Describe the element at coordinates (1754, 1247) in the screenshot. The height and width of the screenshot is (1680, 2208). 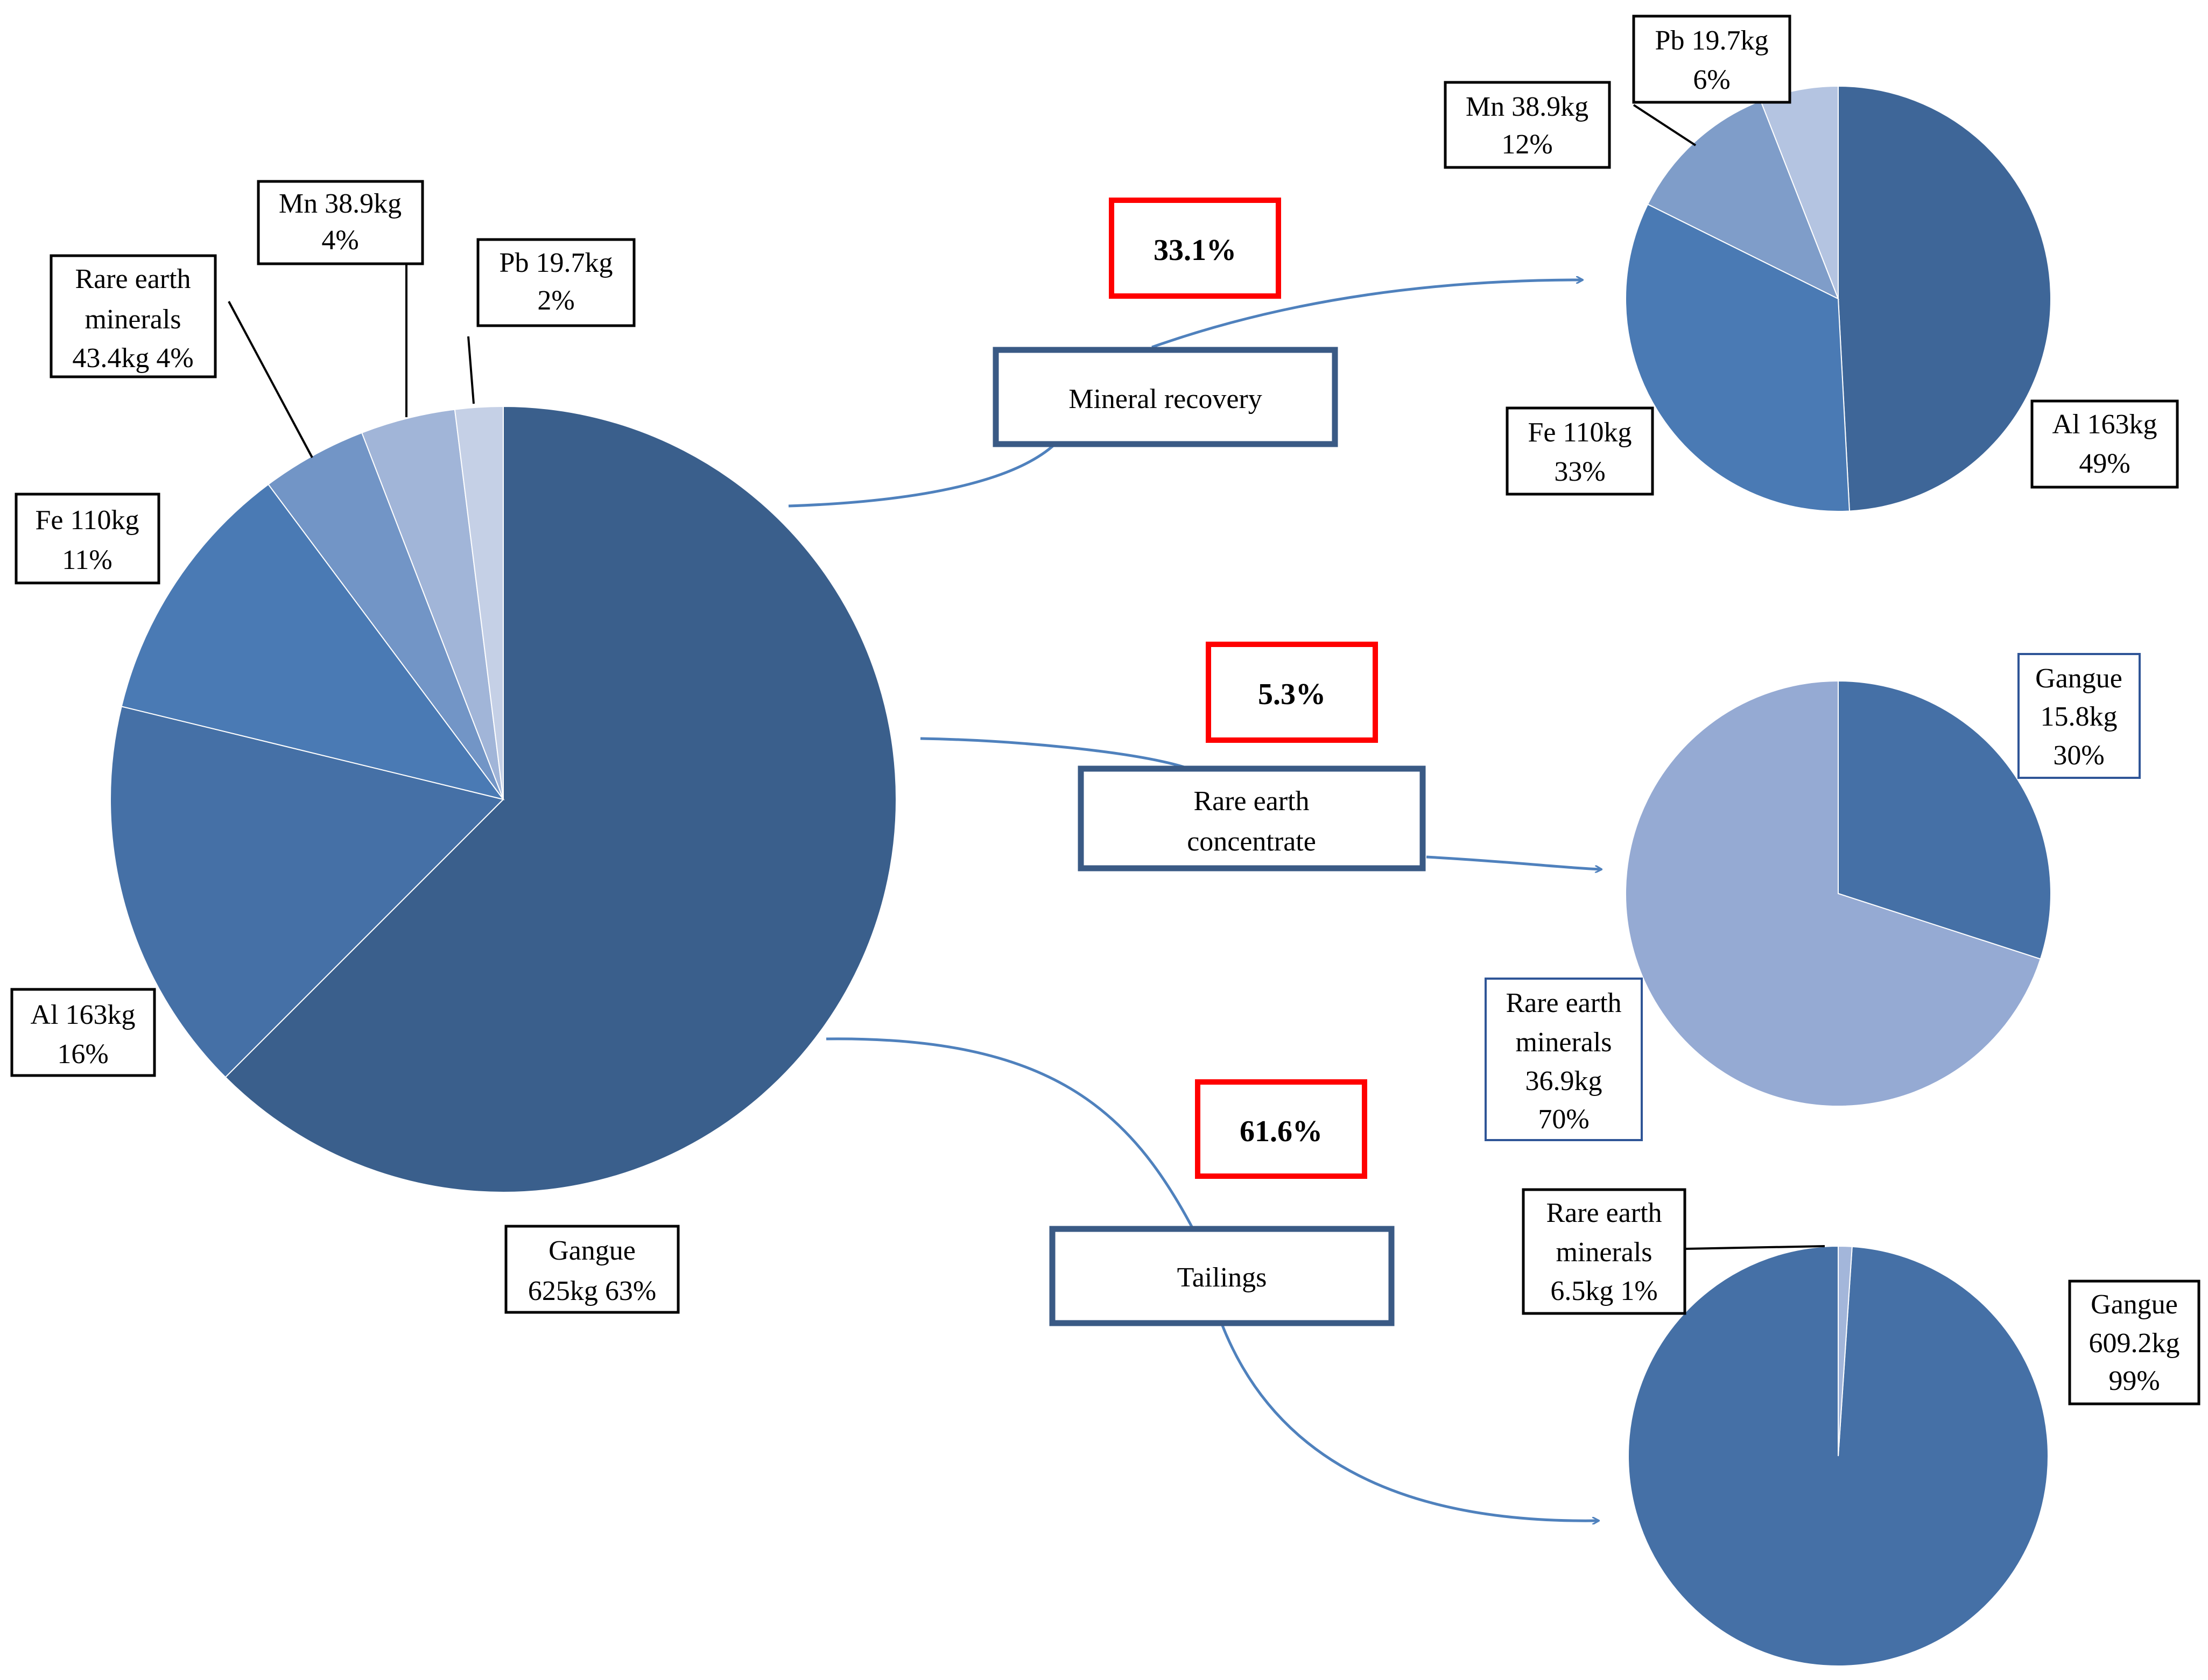
I see `leader-line-rare-earth-tailings` at that location.